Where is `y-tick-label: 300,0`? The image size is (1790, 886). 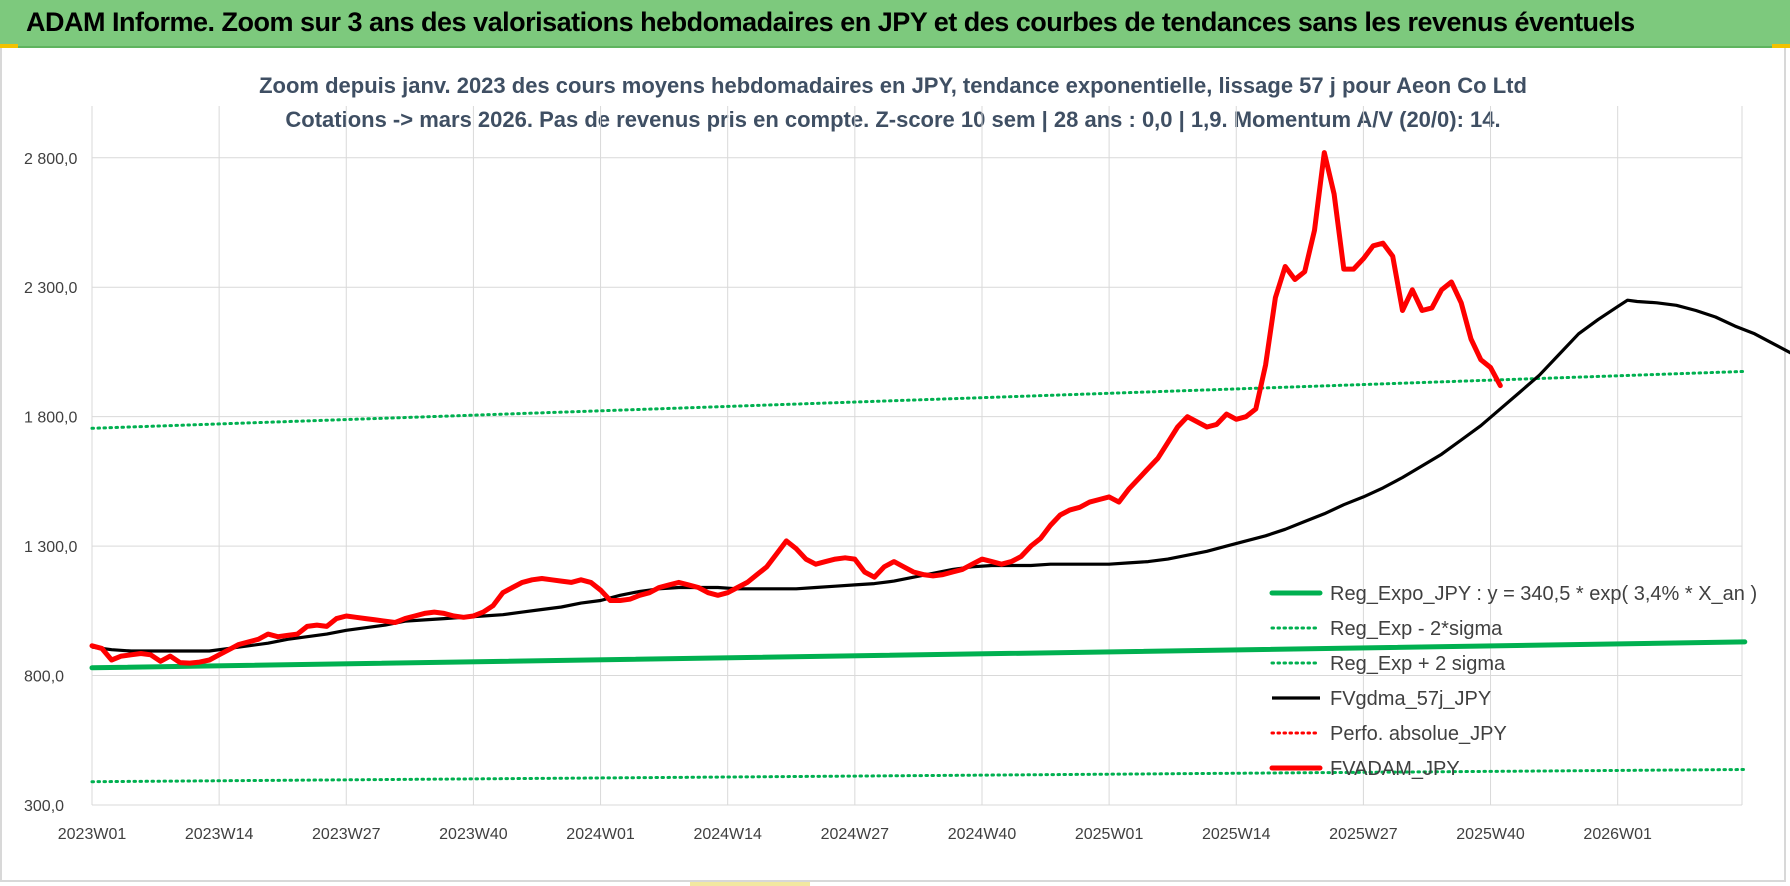
y-tick-label: 300,0 is located at coordinates (44, 806).